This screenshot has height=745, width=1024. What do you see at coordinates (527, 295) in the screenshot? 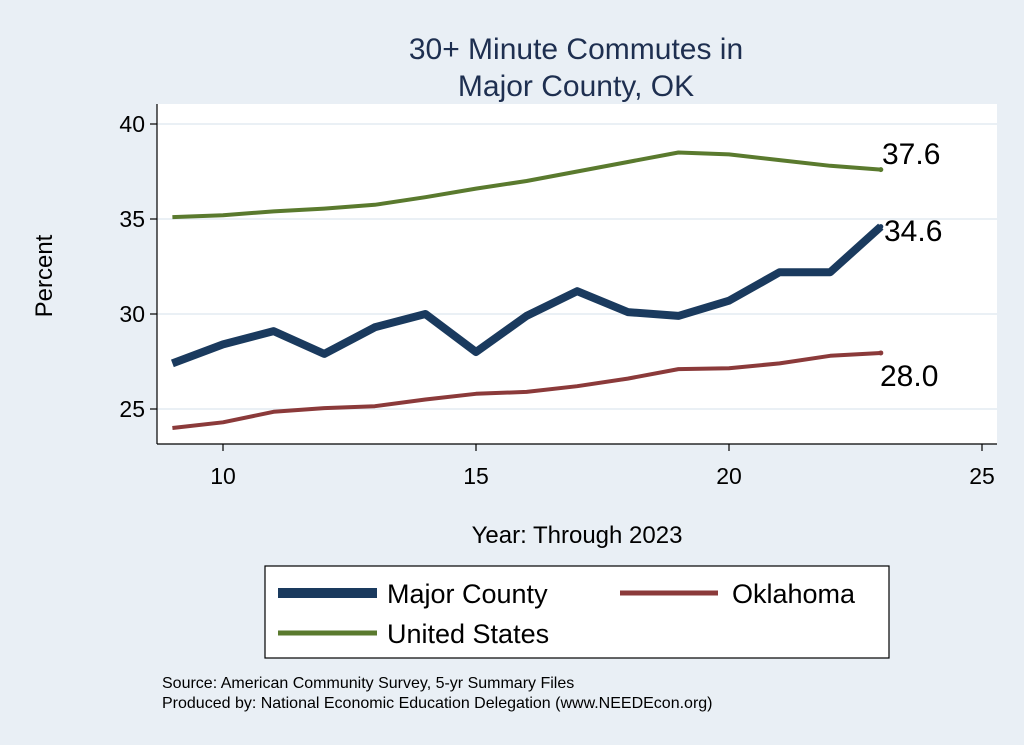
I see `series-line-major-county` at bounding box center [527, 295].